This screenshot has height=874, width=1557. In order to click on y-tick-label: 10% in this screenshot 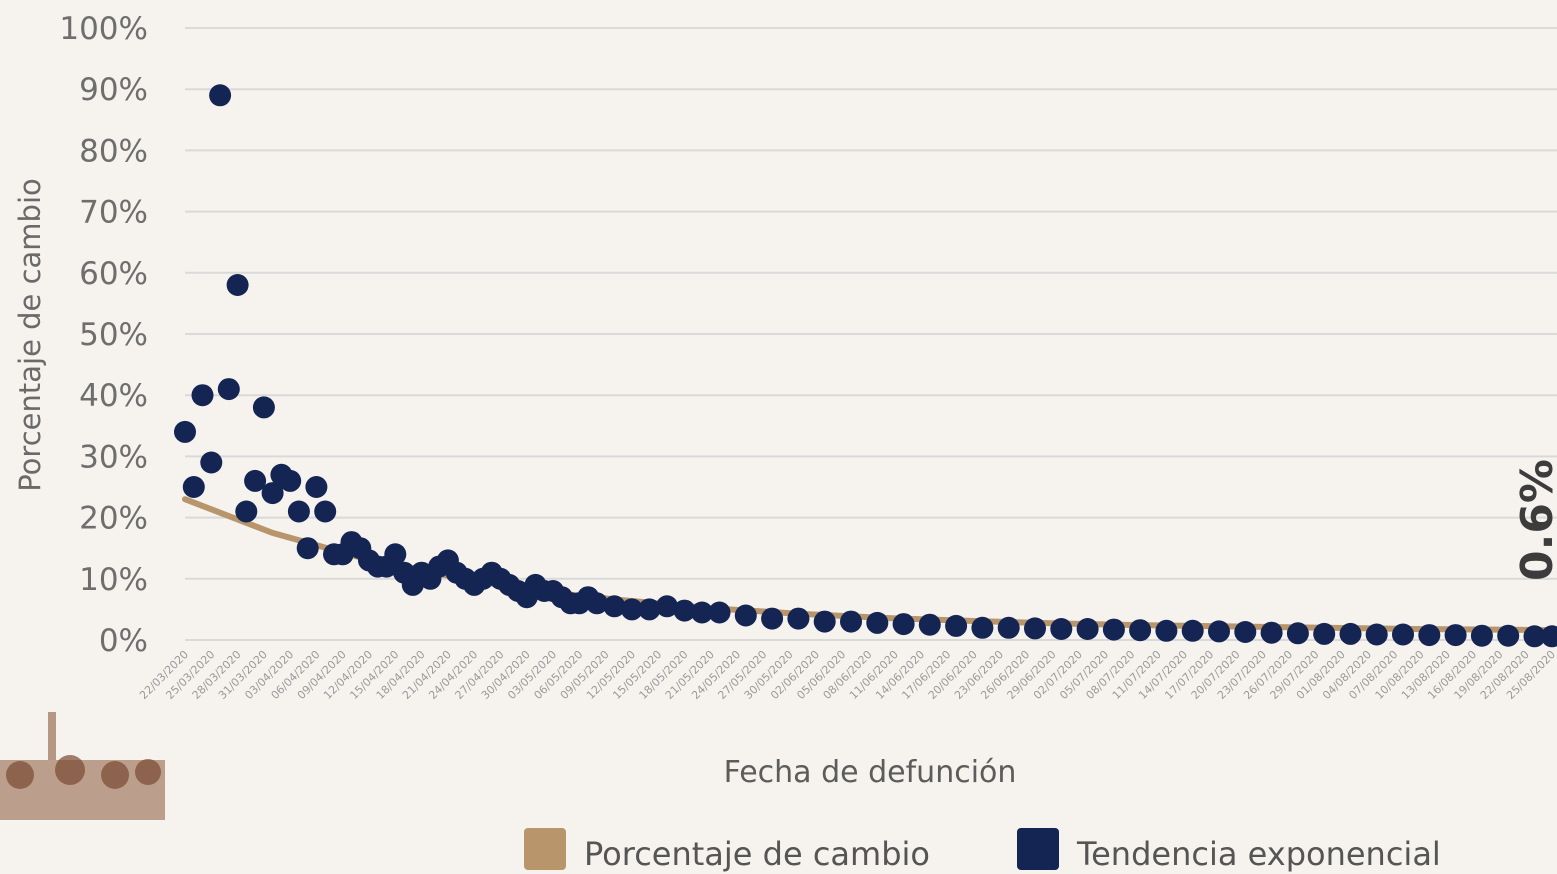, I will do `click(113, 580)`.